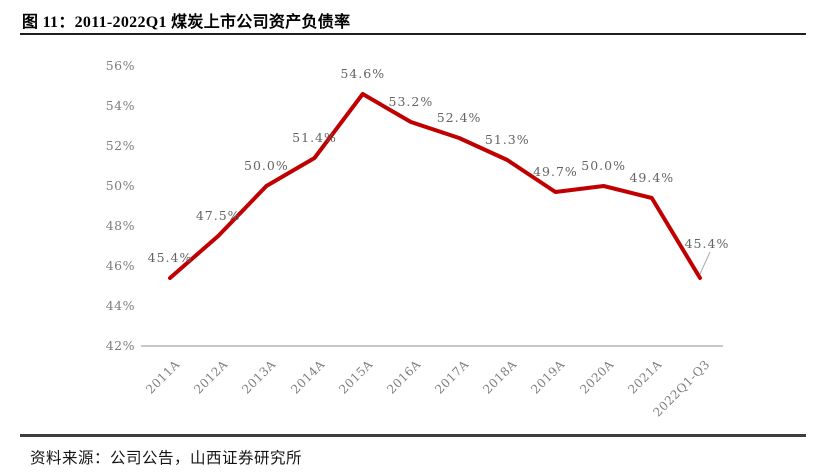  What do you see at coordinates (555, 171) in the screenshot?
I see `data-label: 49.7%` at bounding box center [555, 171].